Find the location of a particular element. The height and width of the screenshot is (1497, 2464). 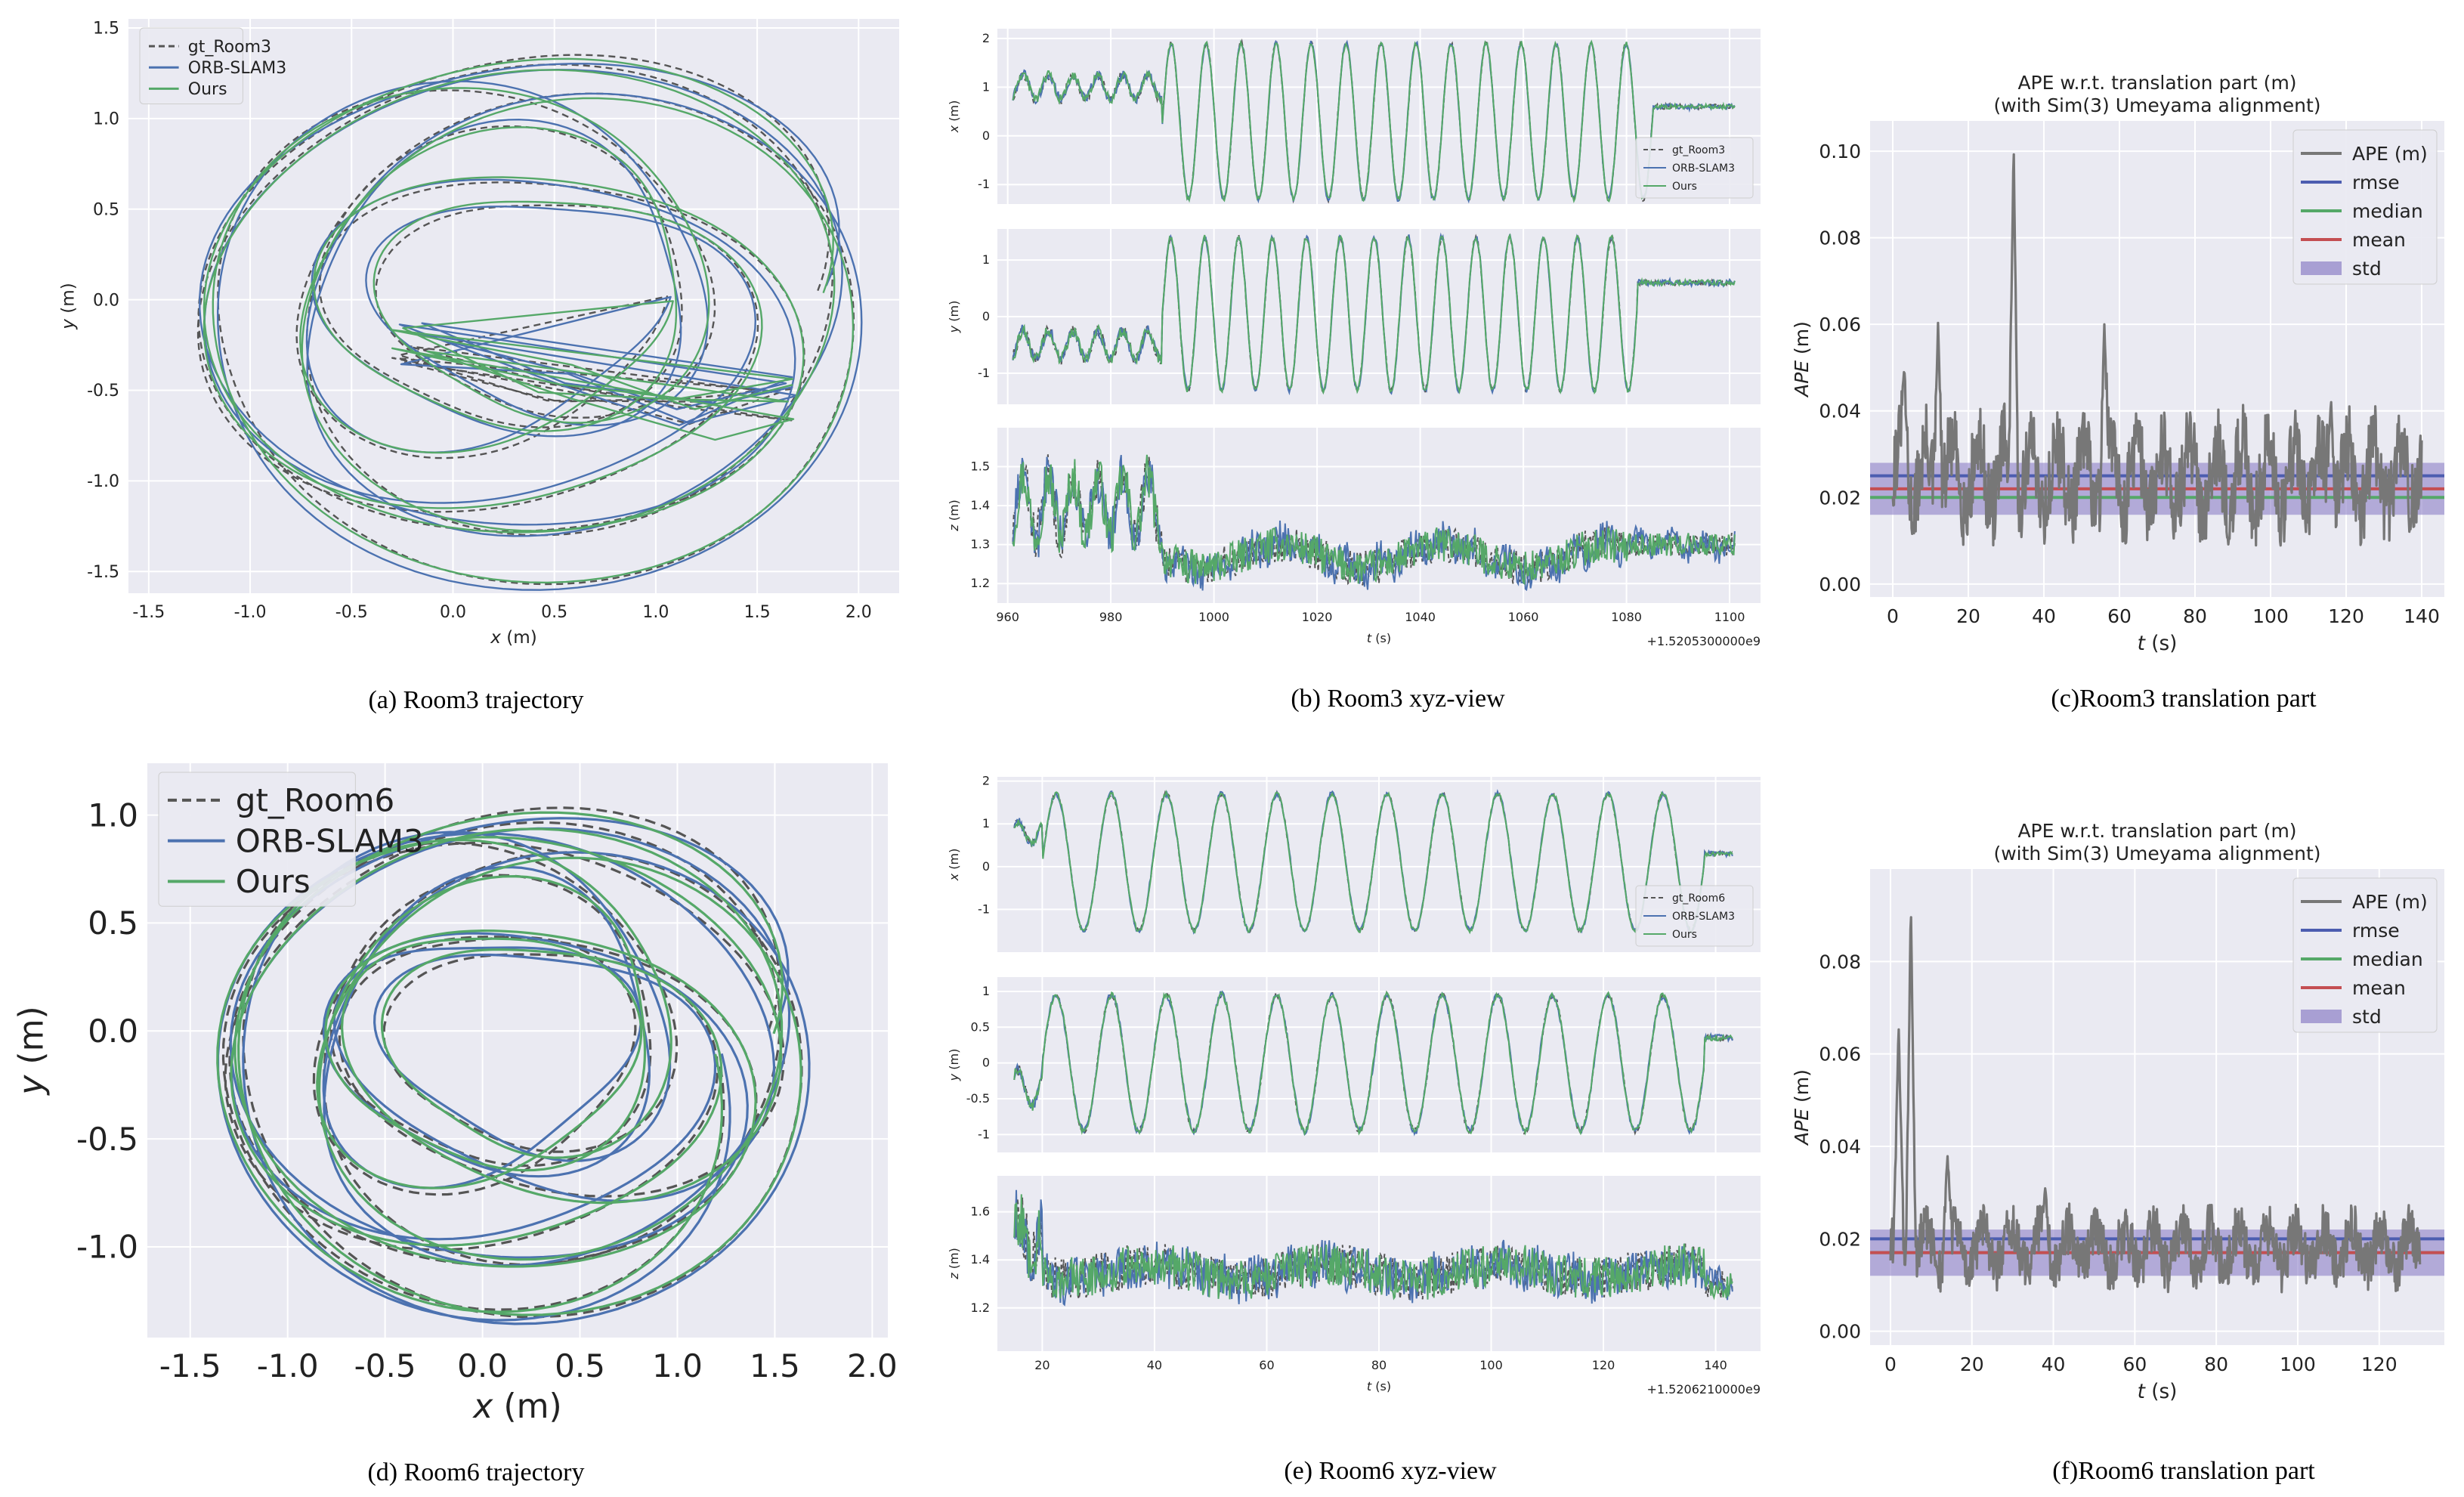

x-tick-label: 40 is located at coordinates (2054, 1364).